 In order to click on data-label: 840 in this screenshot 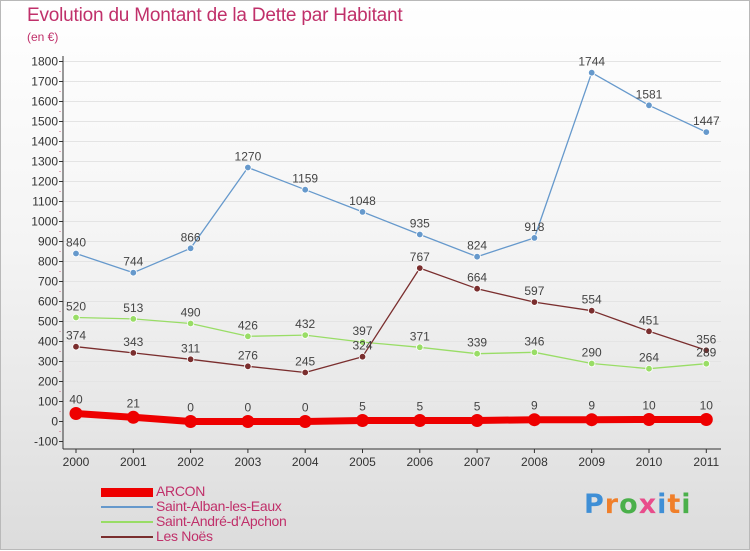, I will do `click(76, 243)`.